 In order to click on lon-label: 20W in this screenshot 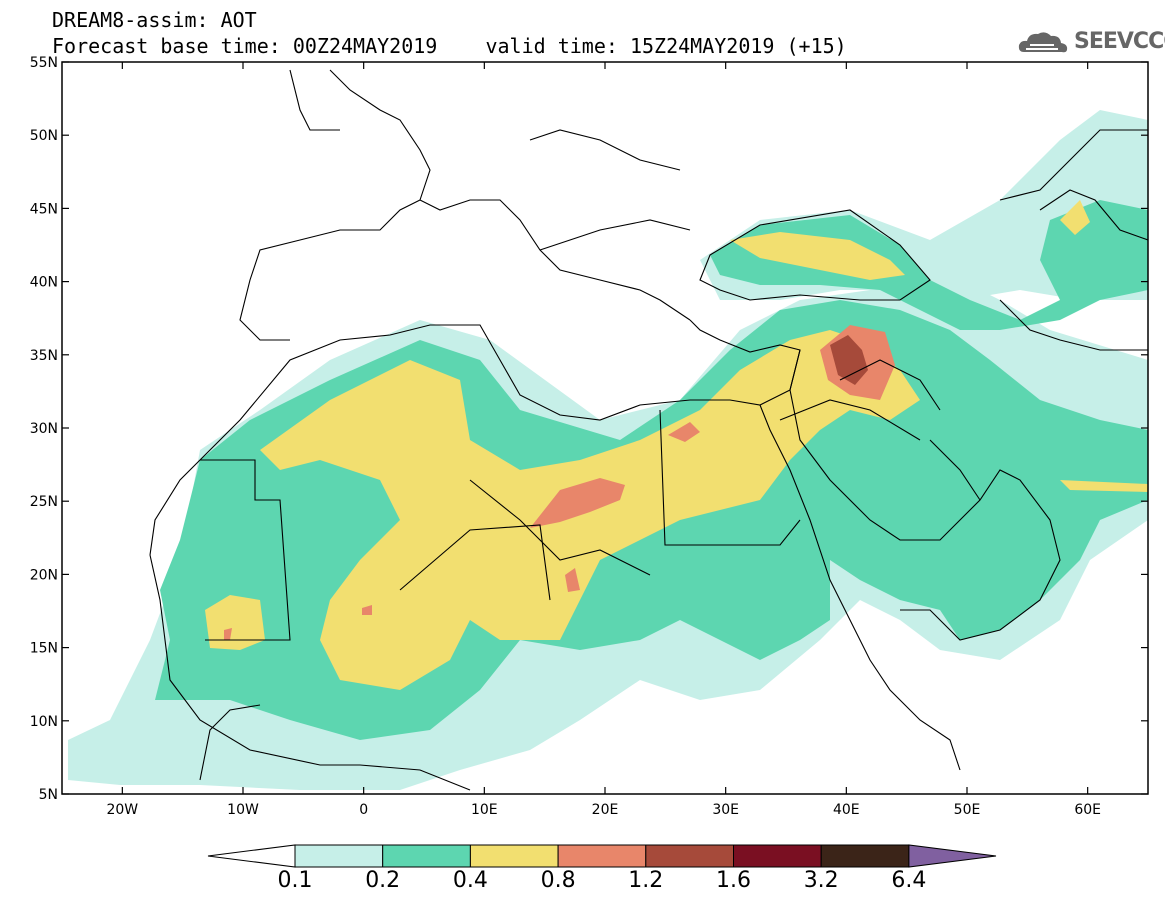, I will do `click(122, 810)`.